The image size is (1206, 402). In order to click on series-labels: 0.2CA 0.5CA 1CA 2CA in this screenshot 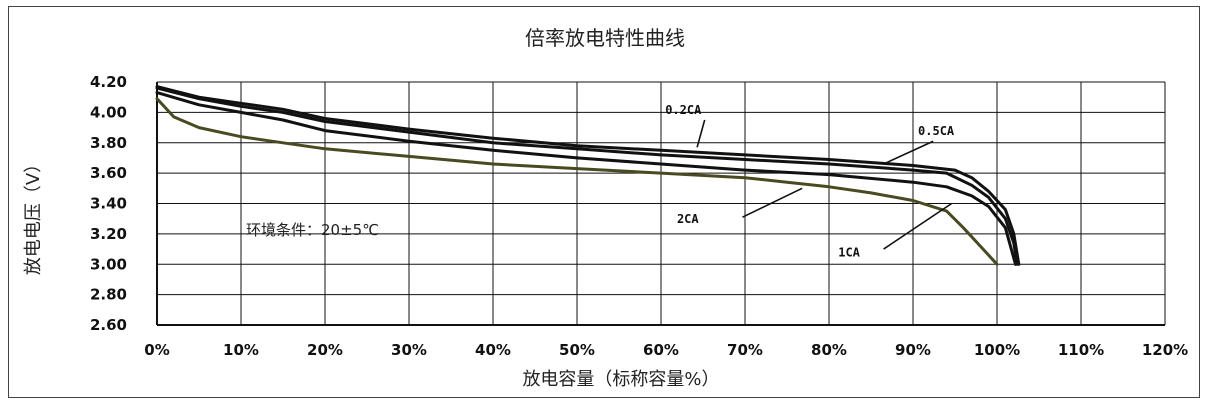, I will do `click(810, 181)`.